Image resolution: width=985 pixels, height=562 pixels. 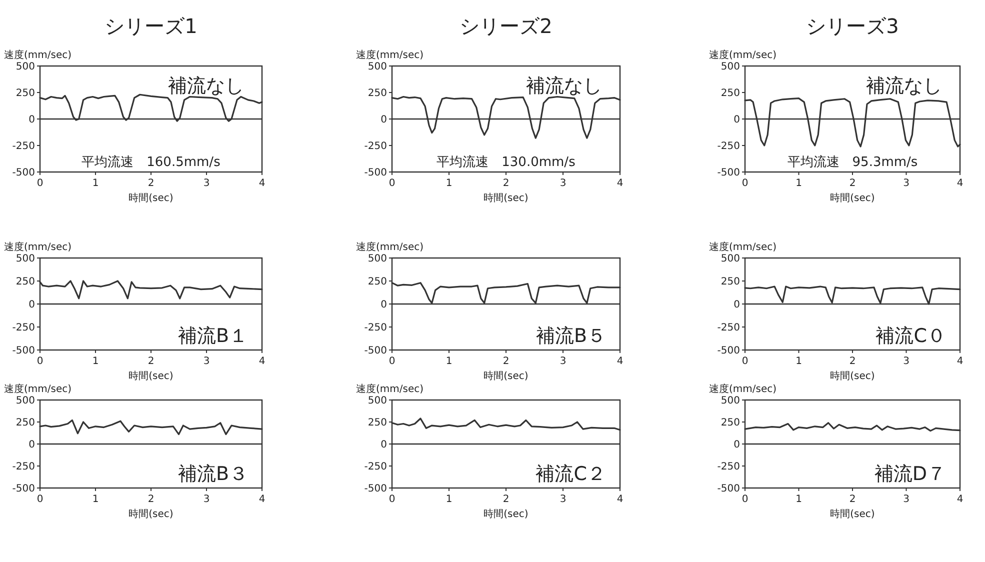 What do you see at coordinates (213, 336) in the screenshot?
I see `annotation: 補流B１` at bounding box center [213, 336].